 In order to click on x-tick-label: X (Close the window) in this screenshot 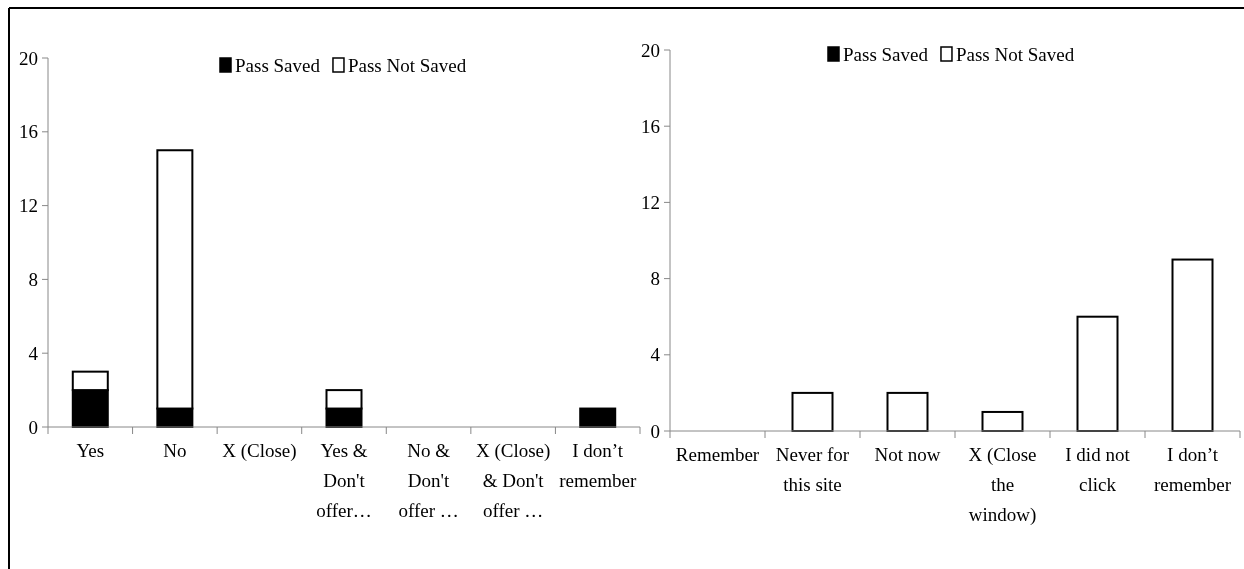, I will do `click(1002, 485)`.